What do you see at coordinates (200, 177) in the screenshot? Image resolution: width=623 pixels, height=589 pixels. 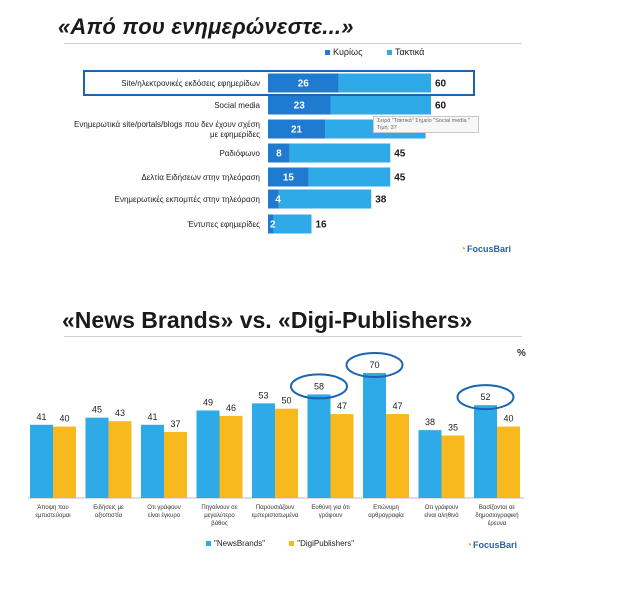 I see `category-label: Δελτία Ειδήσεων στην τηλεόραση` at bounding box center [200, 177].